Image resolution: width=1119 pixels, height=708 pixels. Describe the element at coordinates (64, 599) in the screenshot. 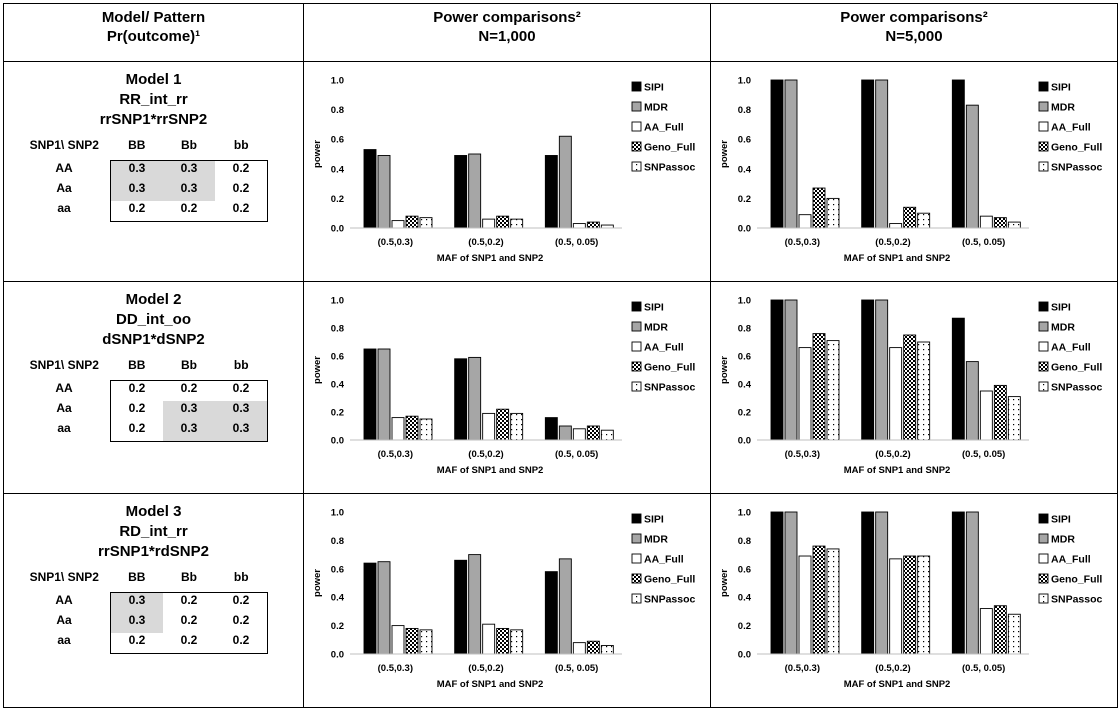

I see `grid-row-label: AA` at that location.